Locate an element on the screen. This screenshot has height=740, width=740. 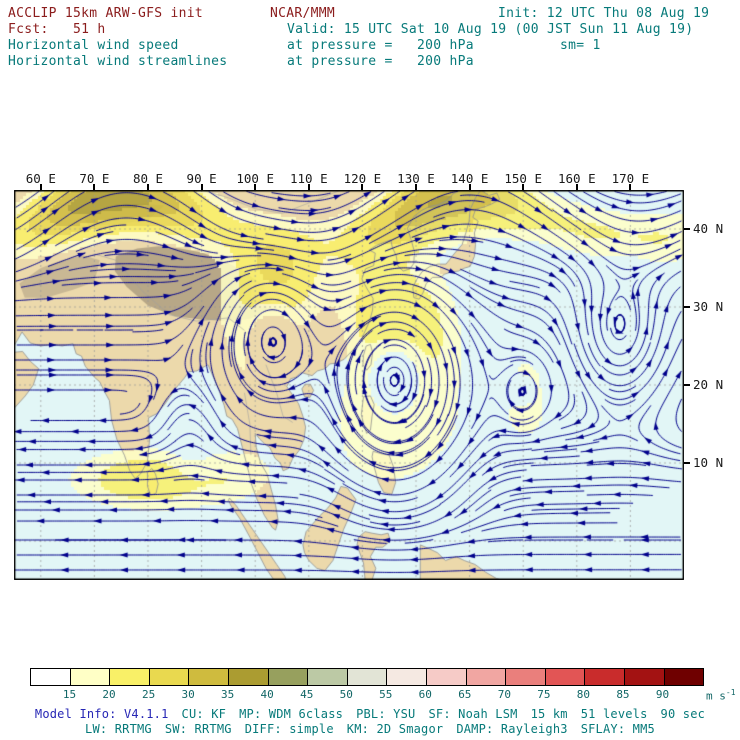
lon-tick-label: 150 E is located at coordinates (523, 178).